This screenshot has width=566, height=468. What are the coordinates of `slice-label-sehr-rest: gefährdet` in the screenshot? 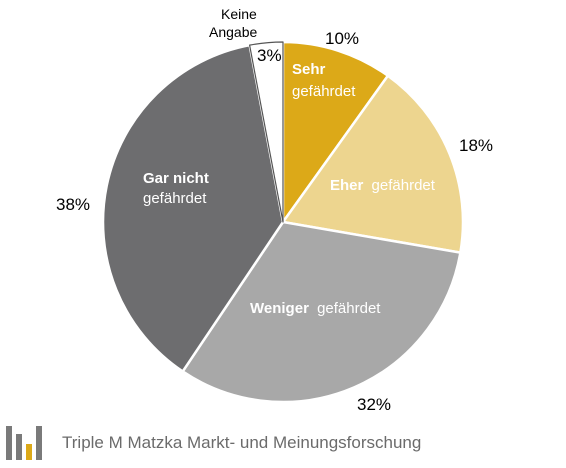 It's located at (324, 91).